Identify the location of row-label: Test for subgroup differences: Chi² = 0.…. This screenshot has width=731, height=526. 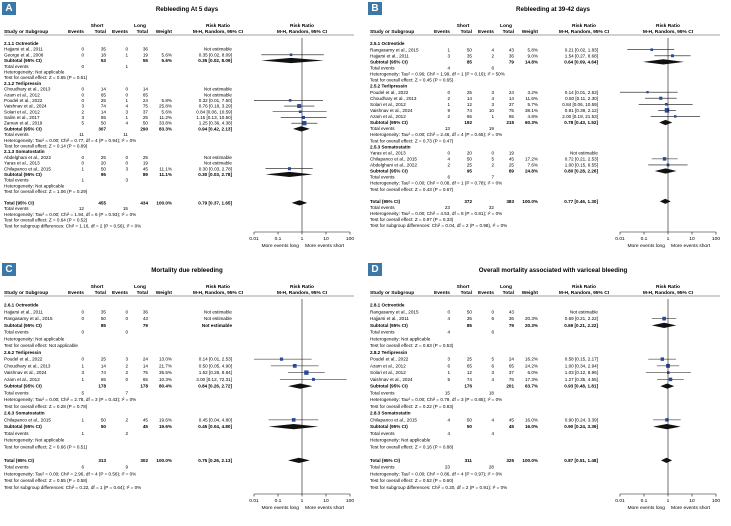
(438, 225).